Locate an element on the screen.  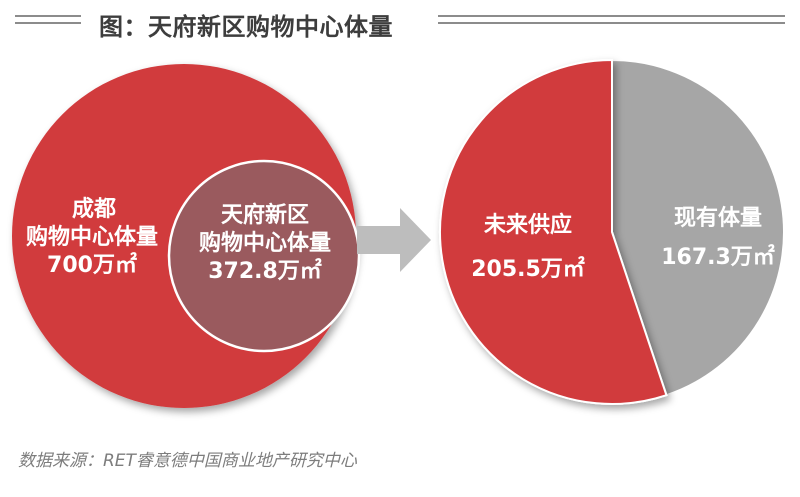
title-rule-left-bottom is located at coordinates (48, 23).